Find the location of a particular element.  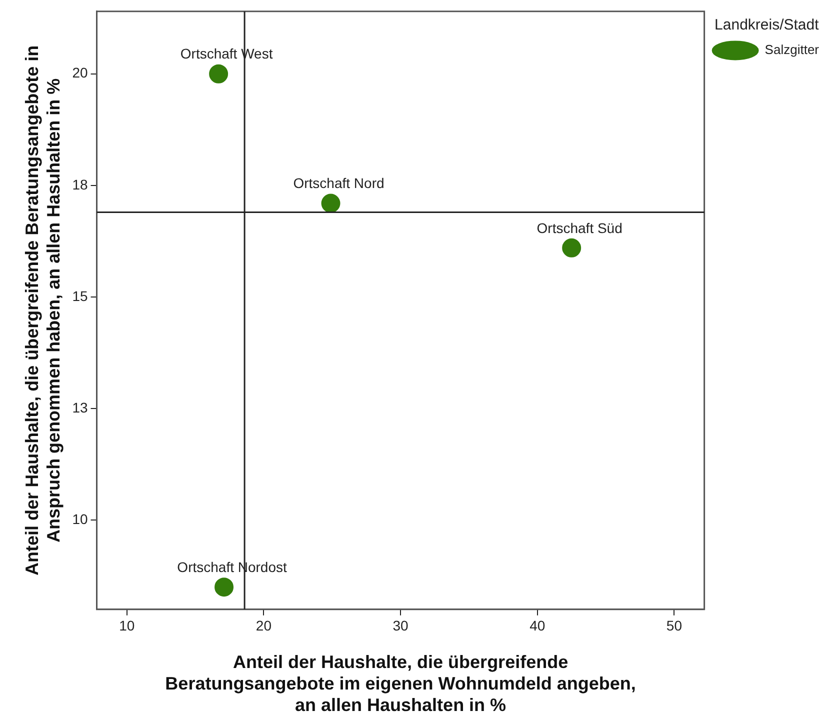

x-tick-label: 10 is located at coordinates (127, 626).